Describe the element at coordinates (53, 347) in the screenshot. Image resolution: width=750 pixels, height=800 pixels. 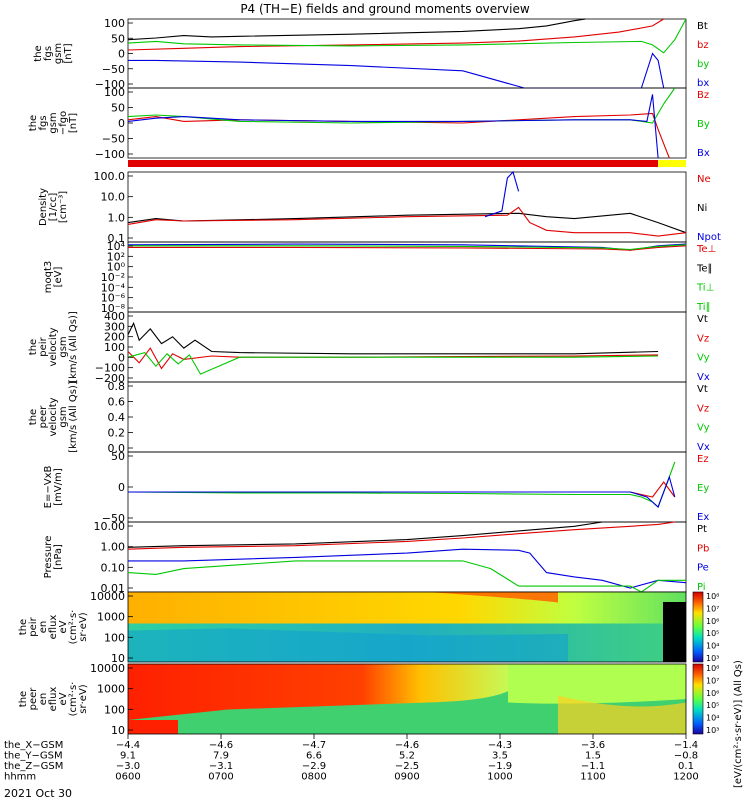
I see `y-axis-label: the peir velocity gsm [km/s (All Qs)]` at that location.